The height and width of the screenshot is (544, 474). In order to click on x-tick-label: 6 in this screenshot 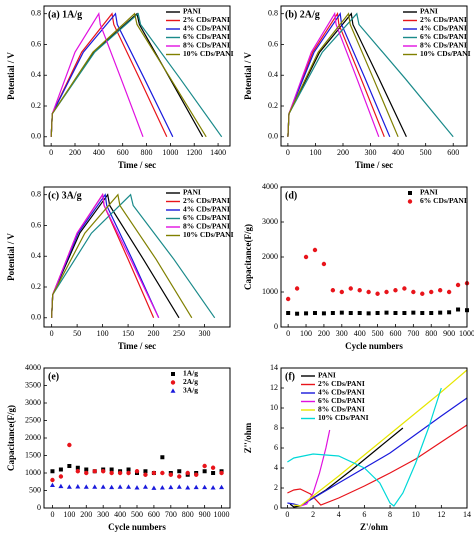, I will do `click(364, 514)`.